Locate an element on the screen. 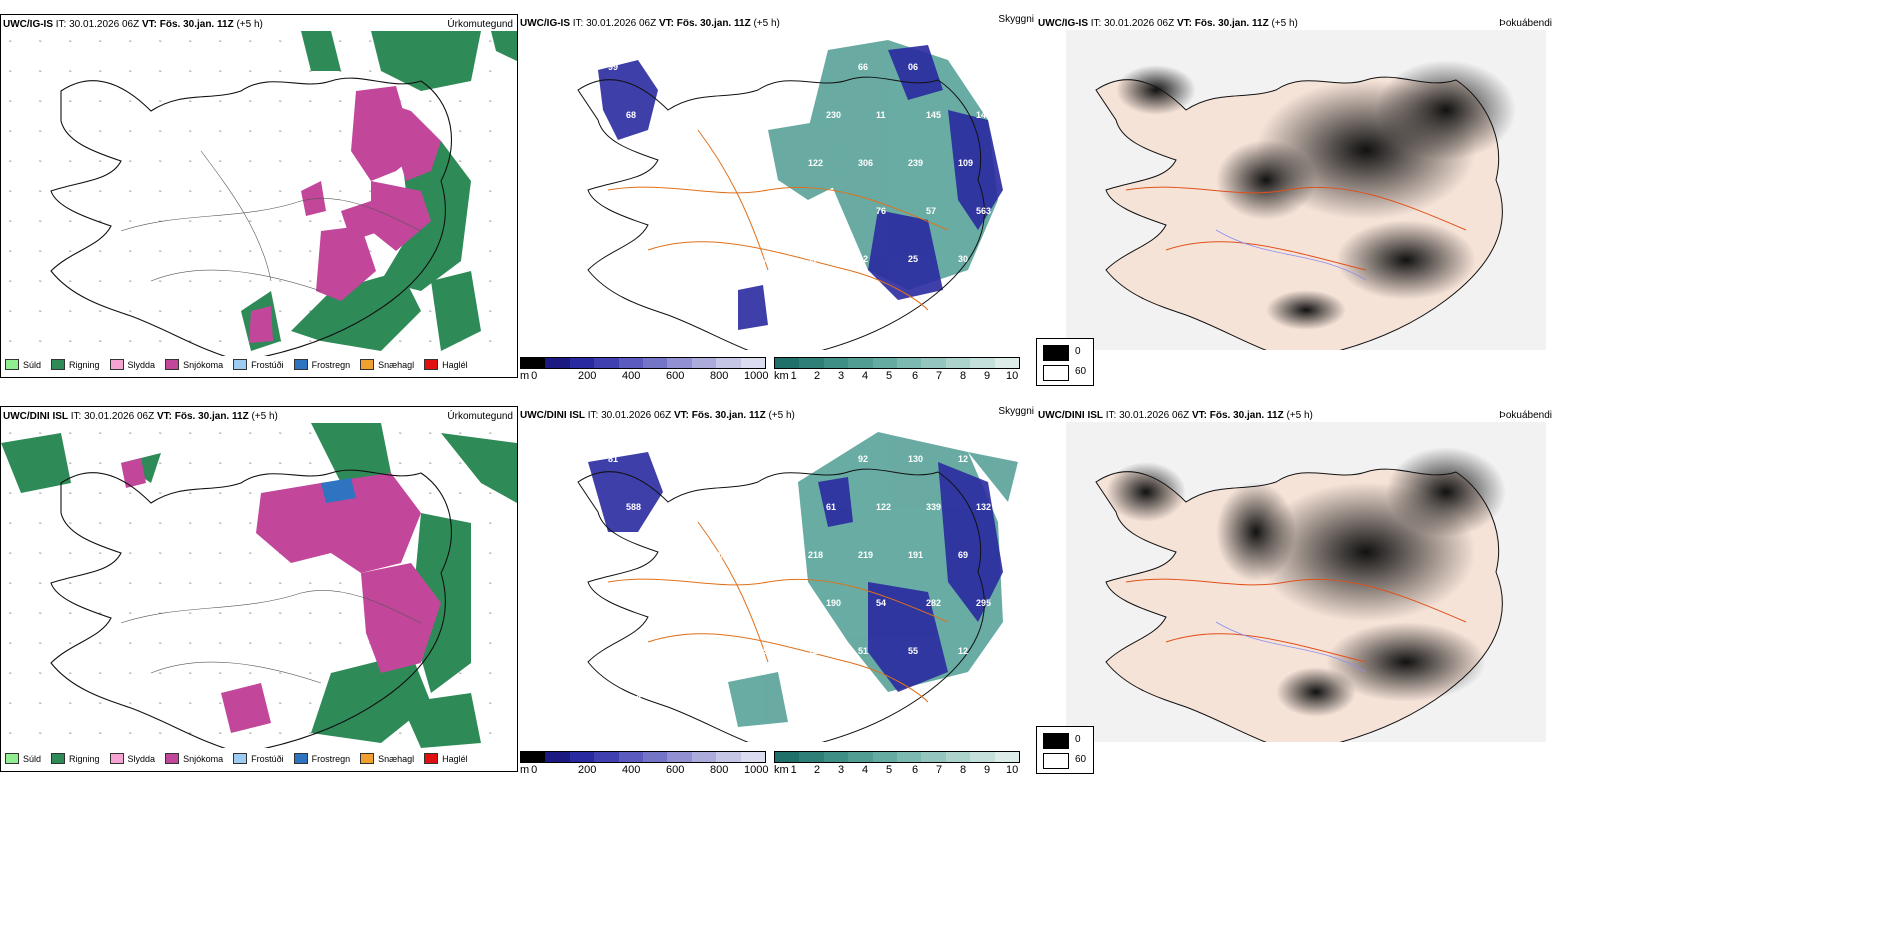 This screenshot has width=1900, height=950. legend-item: Frostúði is located at coordinates (258, 364).